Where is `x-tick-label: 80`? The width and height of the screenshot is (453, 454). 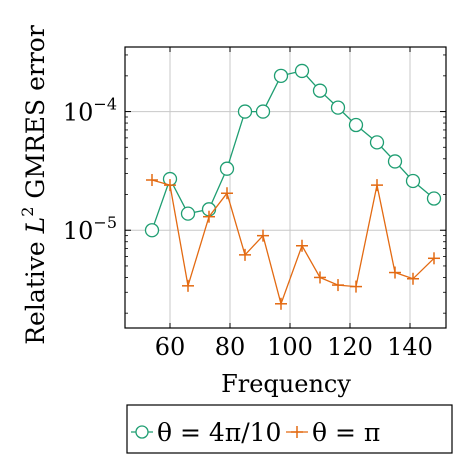
x-tick-label: 80 is located at coordinates (230, 347).